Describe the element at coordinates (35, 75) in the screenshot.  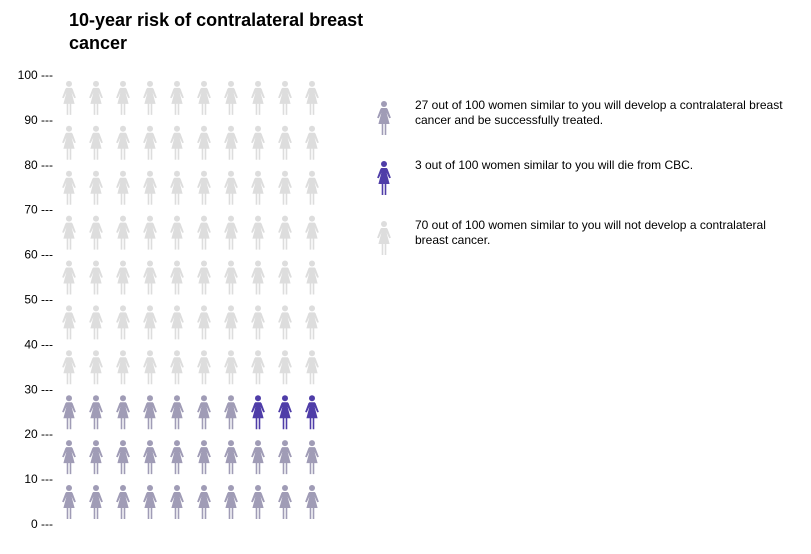
I see `y-tick-label: 100 ---` at that location.